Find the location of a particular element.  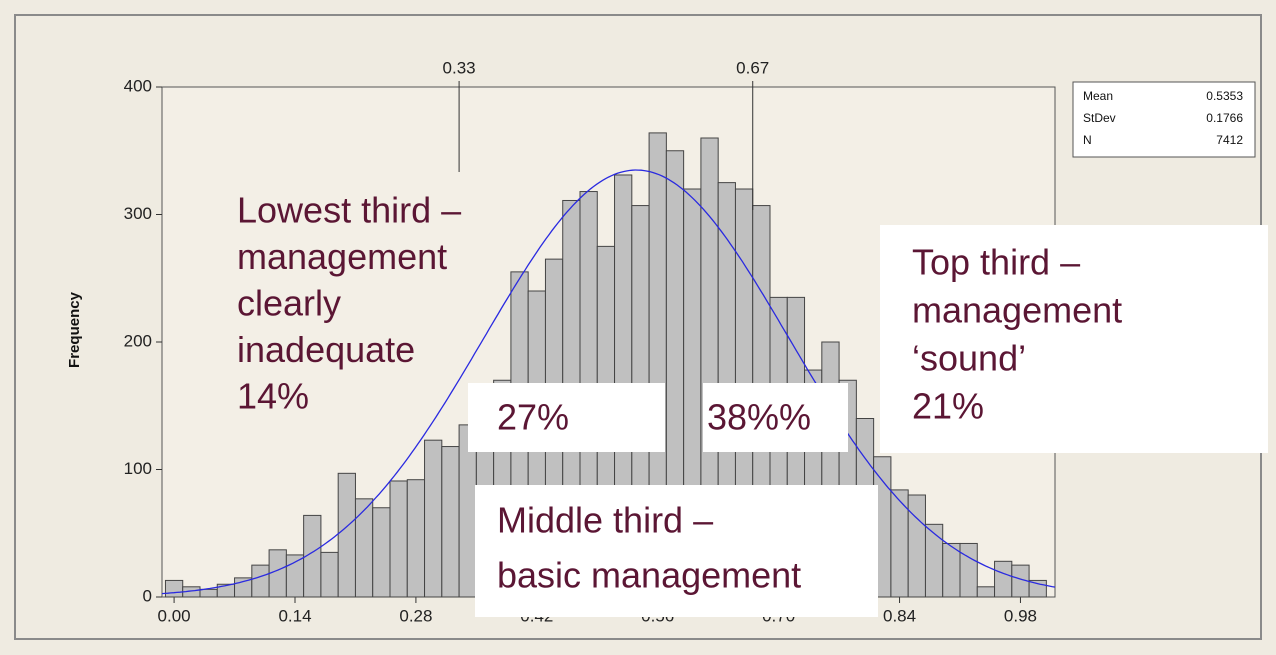

y-tick-label: 200 is located at coordinates (138, 340).